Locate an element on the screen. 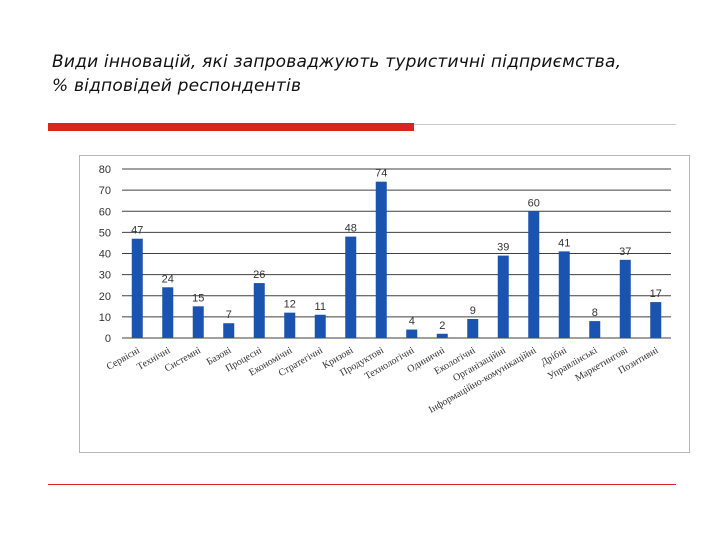 This screenshot has width=720, height=540. data-label: 12 is located at coordinates (290, 305).